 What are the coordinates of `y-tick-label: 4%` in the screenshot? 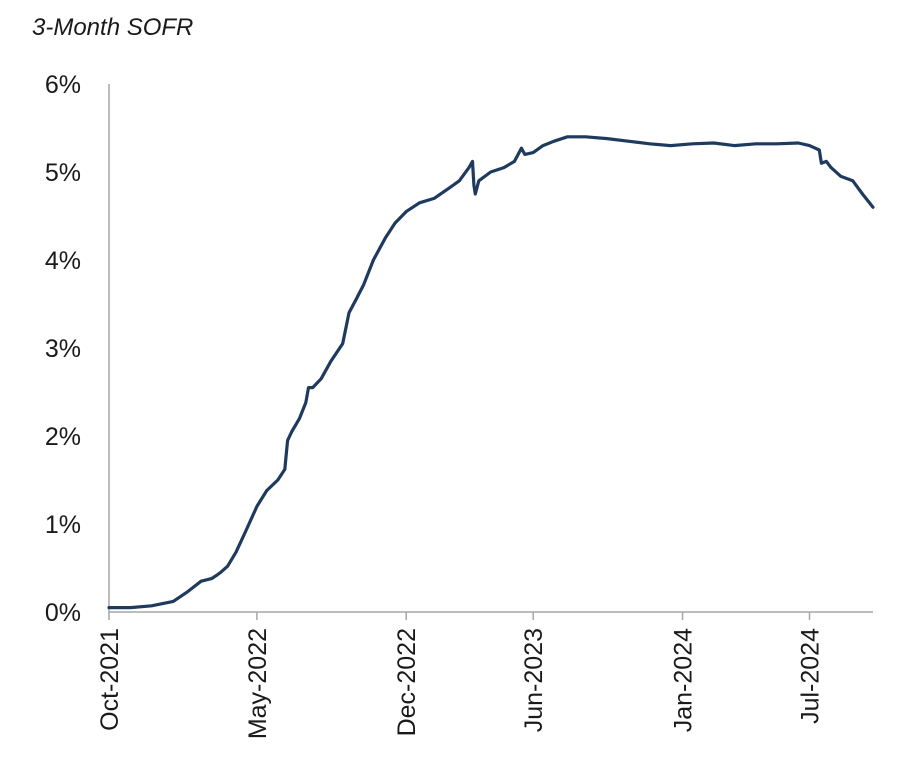 It's located at (63, 261).